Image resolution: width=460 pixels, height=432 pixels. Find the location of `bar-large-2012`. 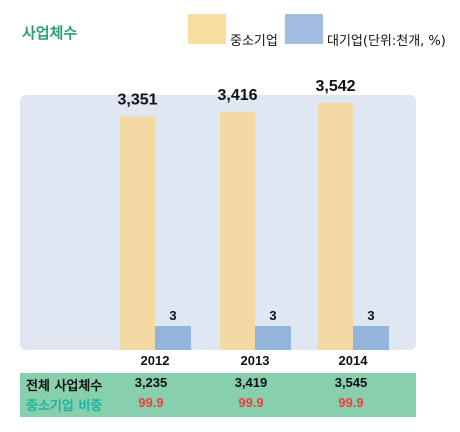

bar-large-2012 is located at coordinates (173, 338).